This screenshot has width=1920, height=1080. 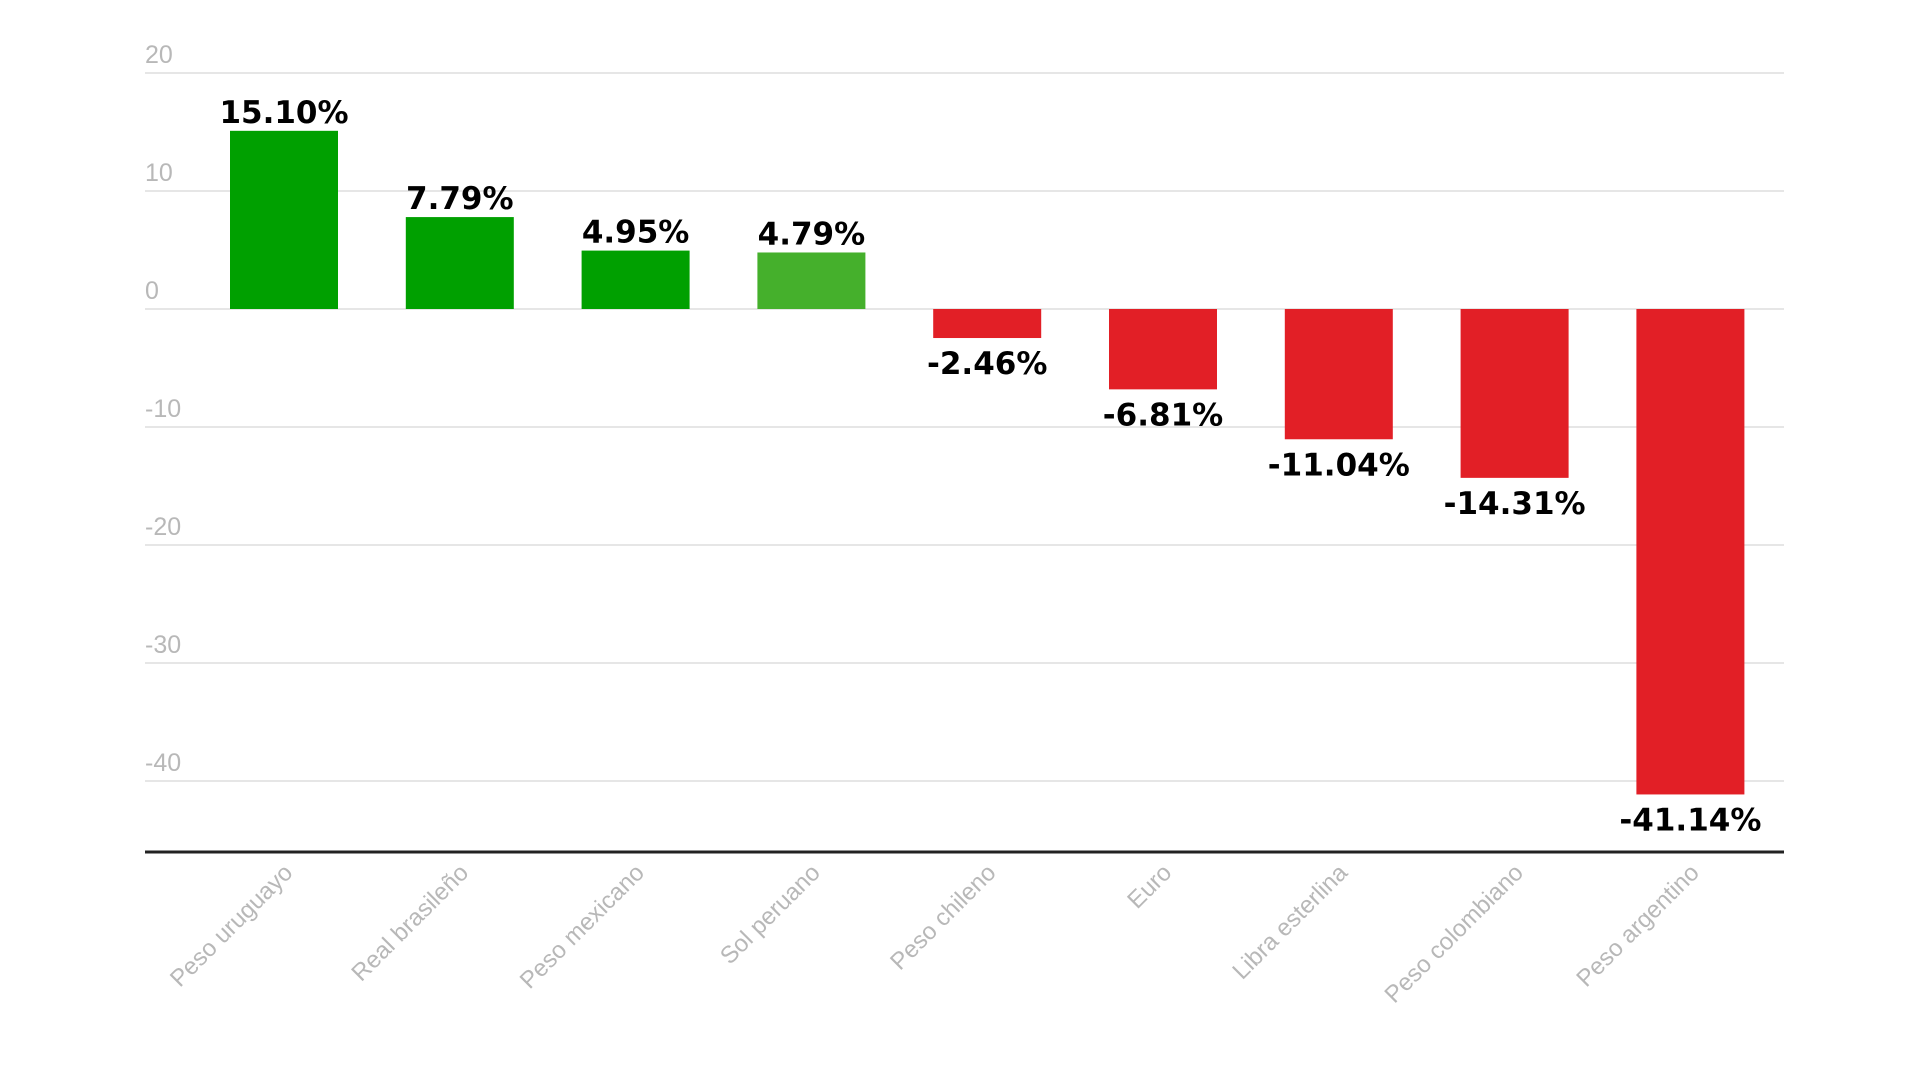 What do you see at coordinates (163, 645) in the screenshot?
I see `y-tick-label: -30` at bounding box center [163, 645].